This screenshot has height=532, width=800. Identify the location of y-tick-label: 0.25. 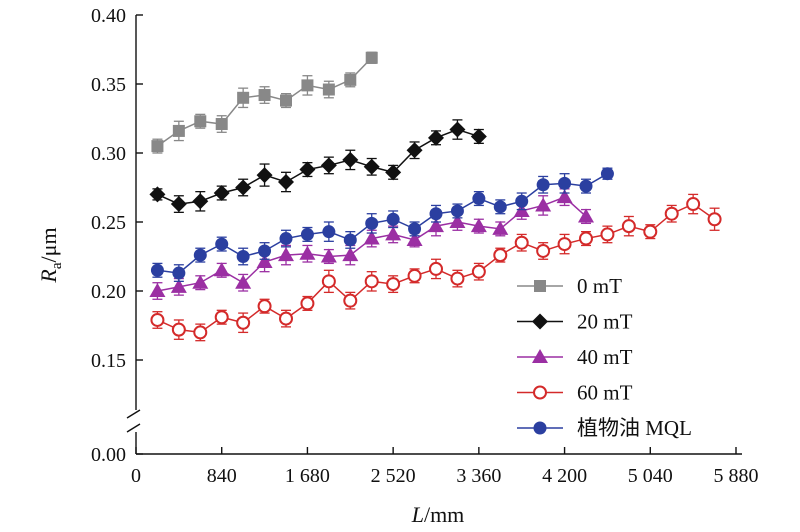
(108, 223).